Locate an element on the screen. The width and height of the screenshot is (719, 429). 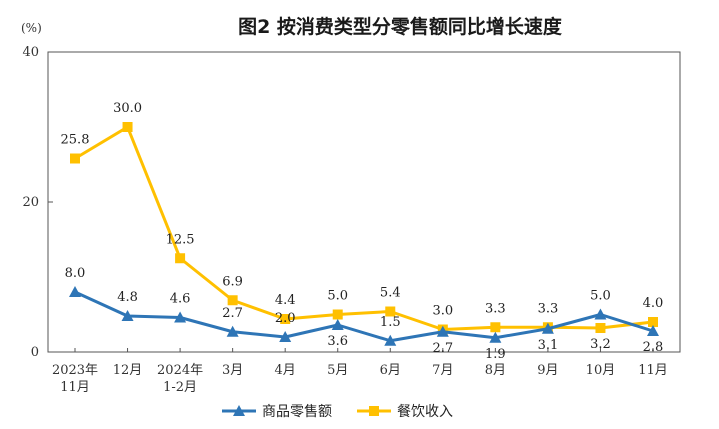
data-label: 1.9 is located at coordinates (495, 354).